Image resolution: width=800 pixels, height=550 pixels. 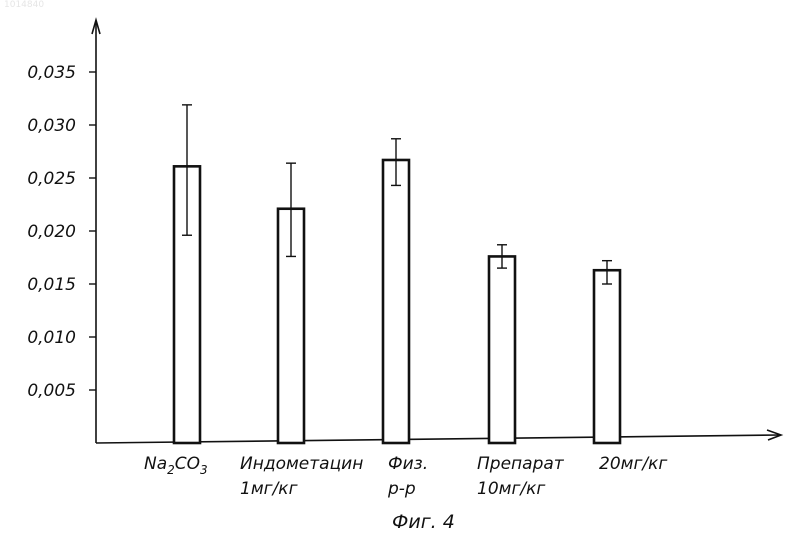 What do you see at coordinates (51, 338) in the screenshot?
I see `y-tick-label: 0,010` at bounding box center [51, 338].